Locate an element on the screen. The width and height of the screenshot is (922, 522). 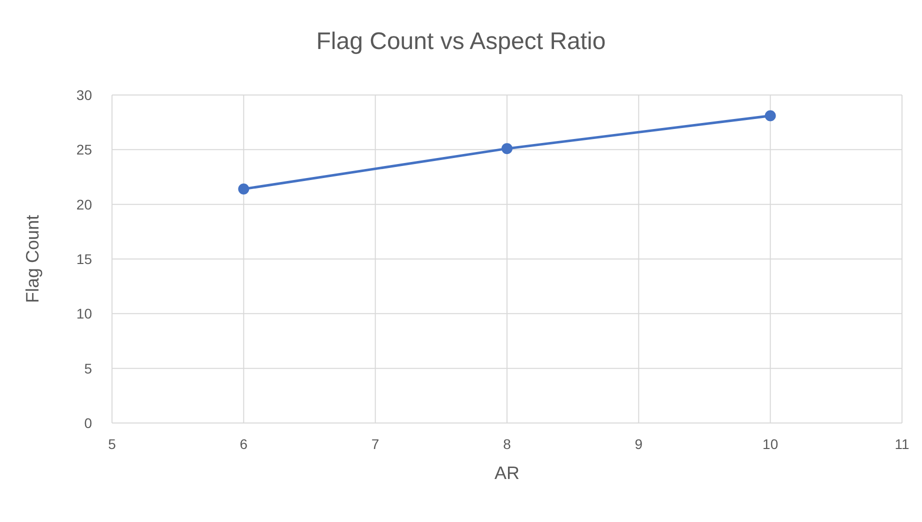
y-tick-label: 25 is located at coordinates (84, 150).